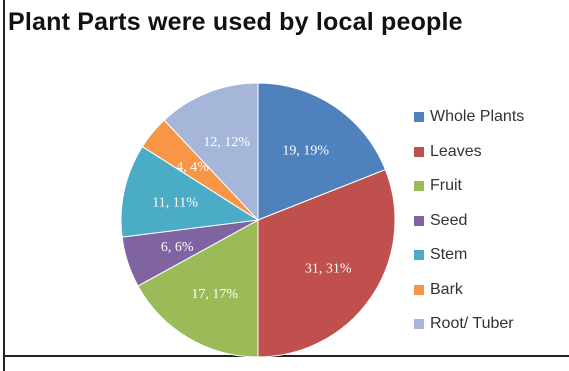  What do you see at coordinates (4, 185) in the screenshot?
I see `frame-border-left` at bounding box center [4, 185].